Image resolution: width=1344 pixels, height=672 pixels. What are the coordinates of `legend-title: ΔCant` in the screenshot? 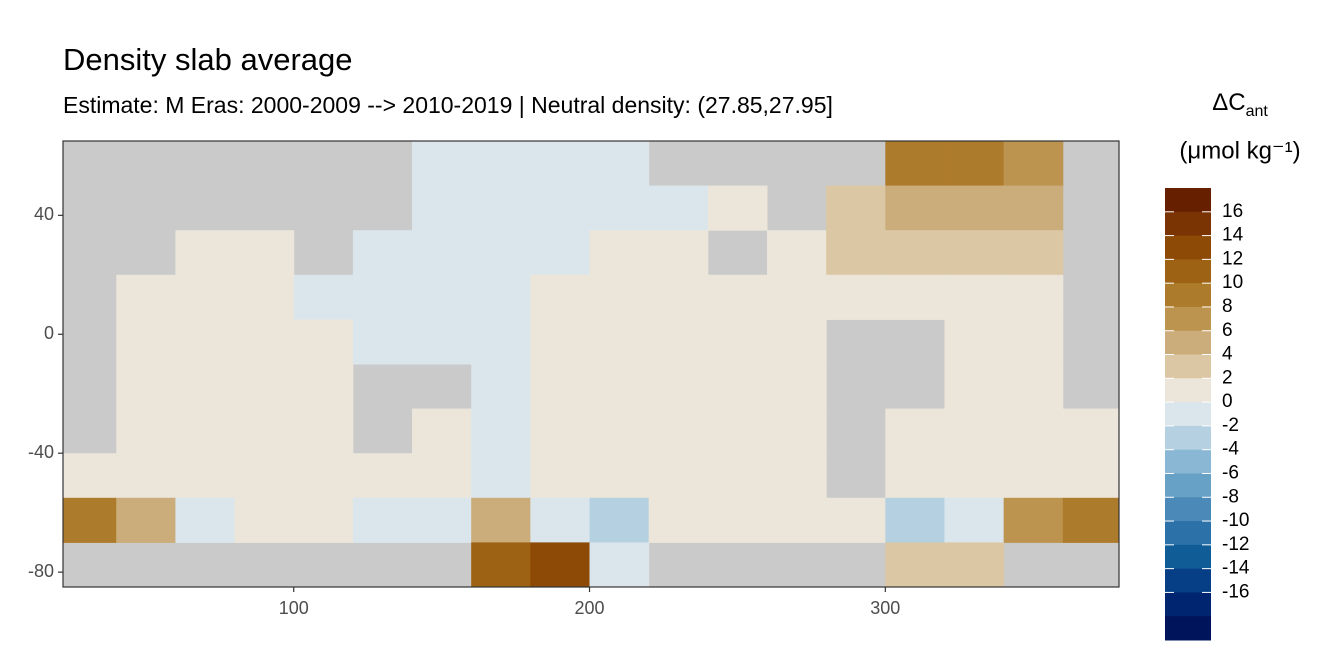 It's located at (1240, 104).